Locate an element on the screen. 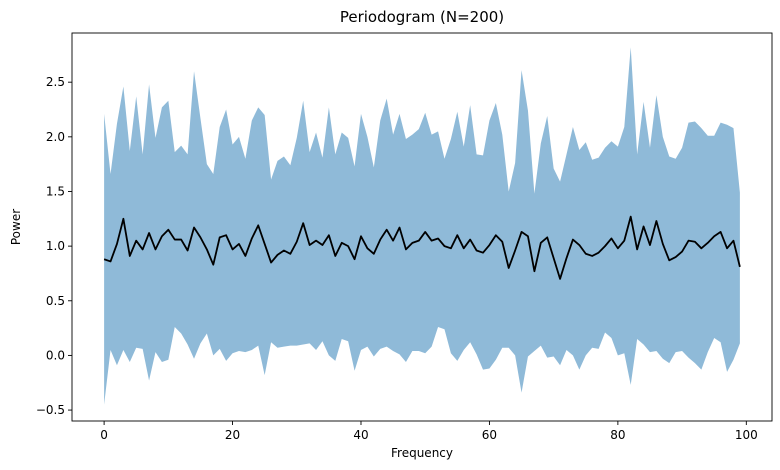 This screenshot has height=470, width=780. x-tick-label: 20 is located at coordinates (232, 435).